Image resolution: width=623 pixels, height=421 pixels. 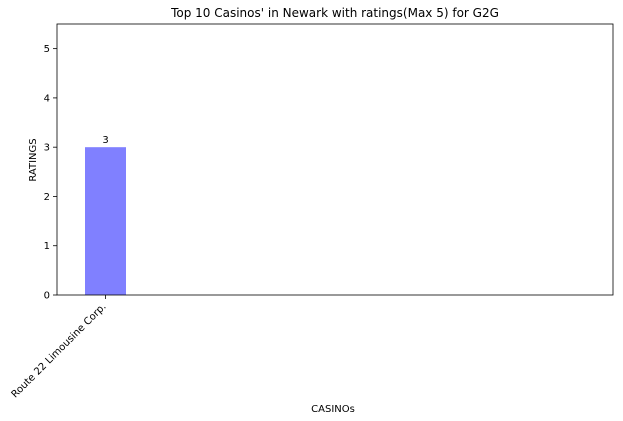 I want to click on bars: 3, so click(x=105, y=215).